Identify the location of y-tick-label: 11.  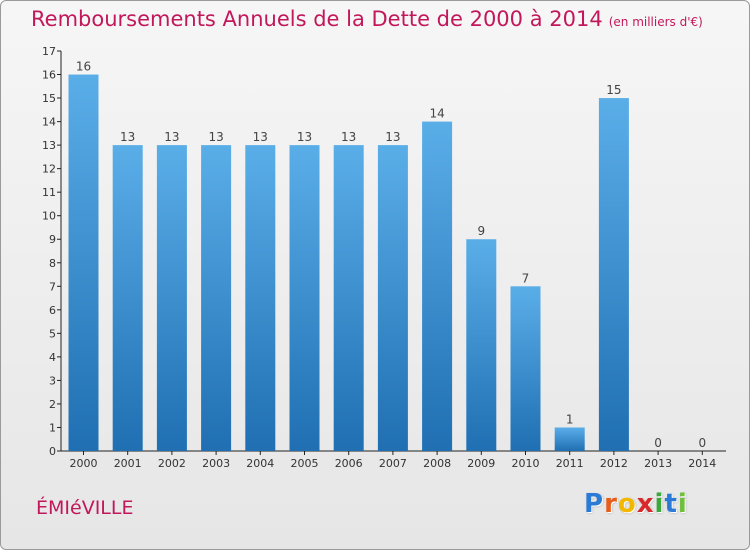
(49, 192).